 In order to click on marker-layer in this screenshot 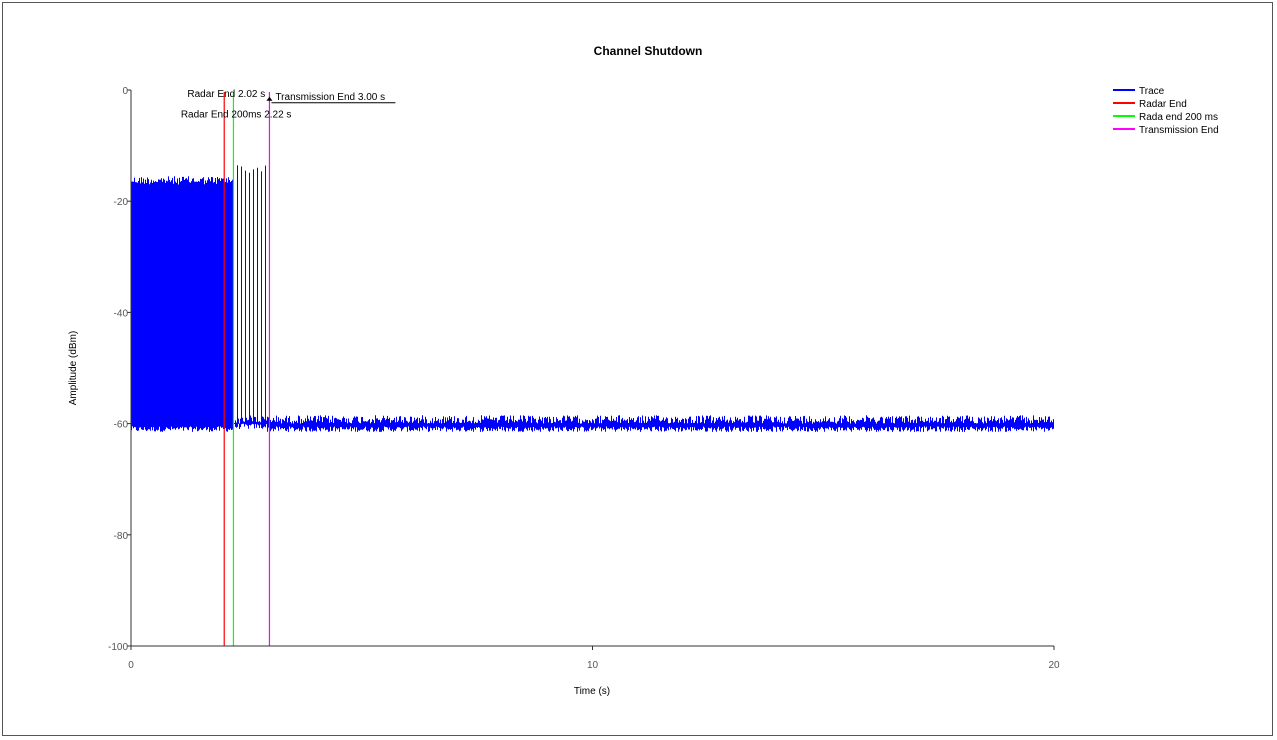, I will do `click(247, 369)`.